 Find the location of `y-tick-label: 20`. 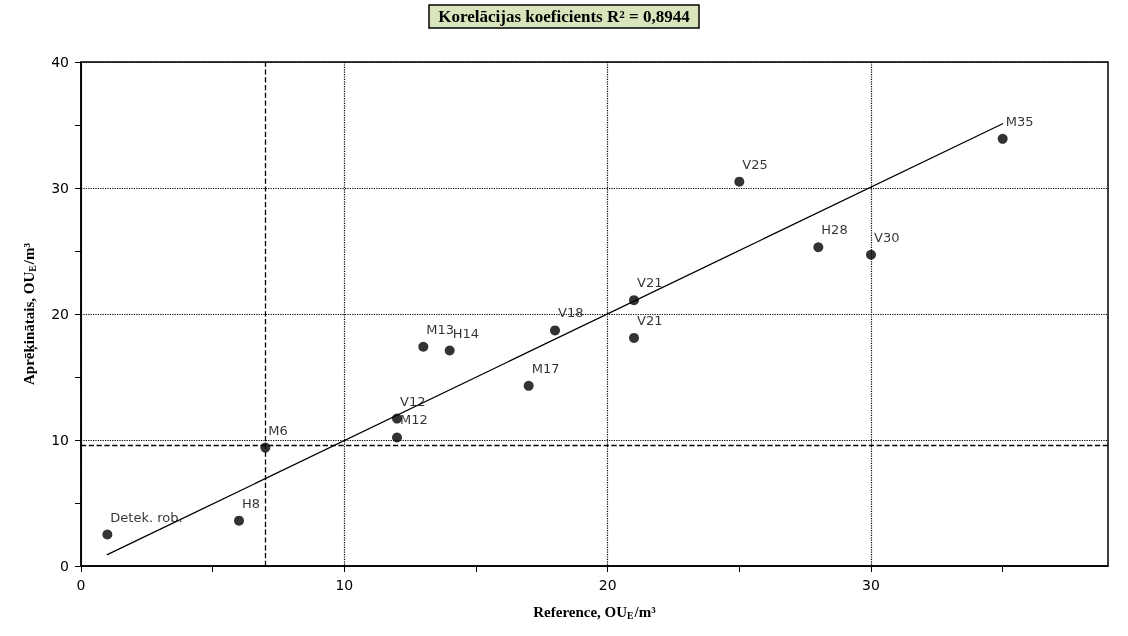

y-tick-label: 20 is located at coordinates (60, 314).